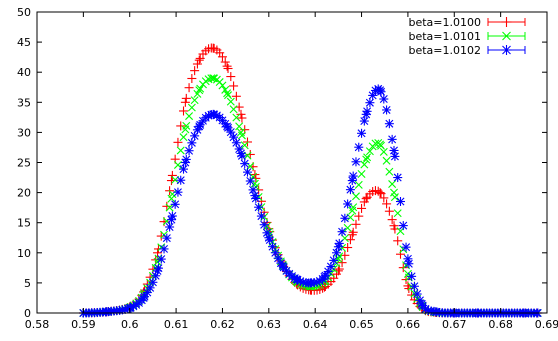 Image resolution: width=558 pixels, height=341 pixels. Describe the element at coordinates (24, 193) in the screenshot. I see `y-tick-label-4: 20` at that location.